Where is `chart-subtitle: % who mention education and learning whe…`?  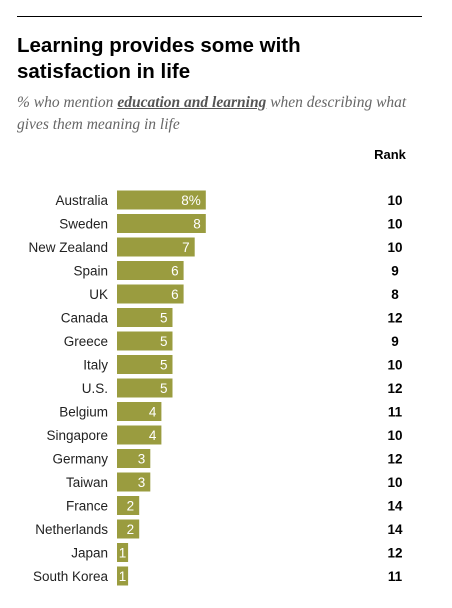
chart-subtitle: % who mention education and learning whe… is located at coordinates (227, 114).